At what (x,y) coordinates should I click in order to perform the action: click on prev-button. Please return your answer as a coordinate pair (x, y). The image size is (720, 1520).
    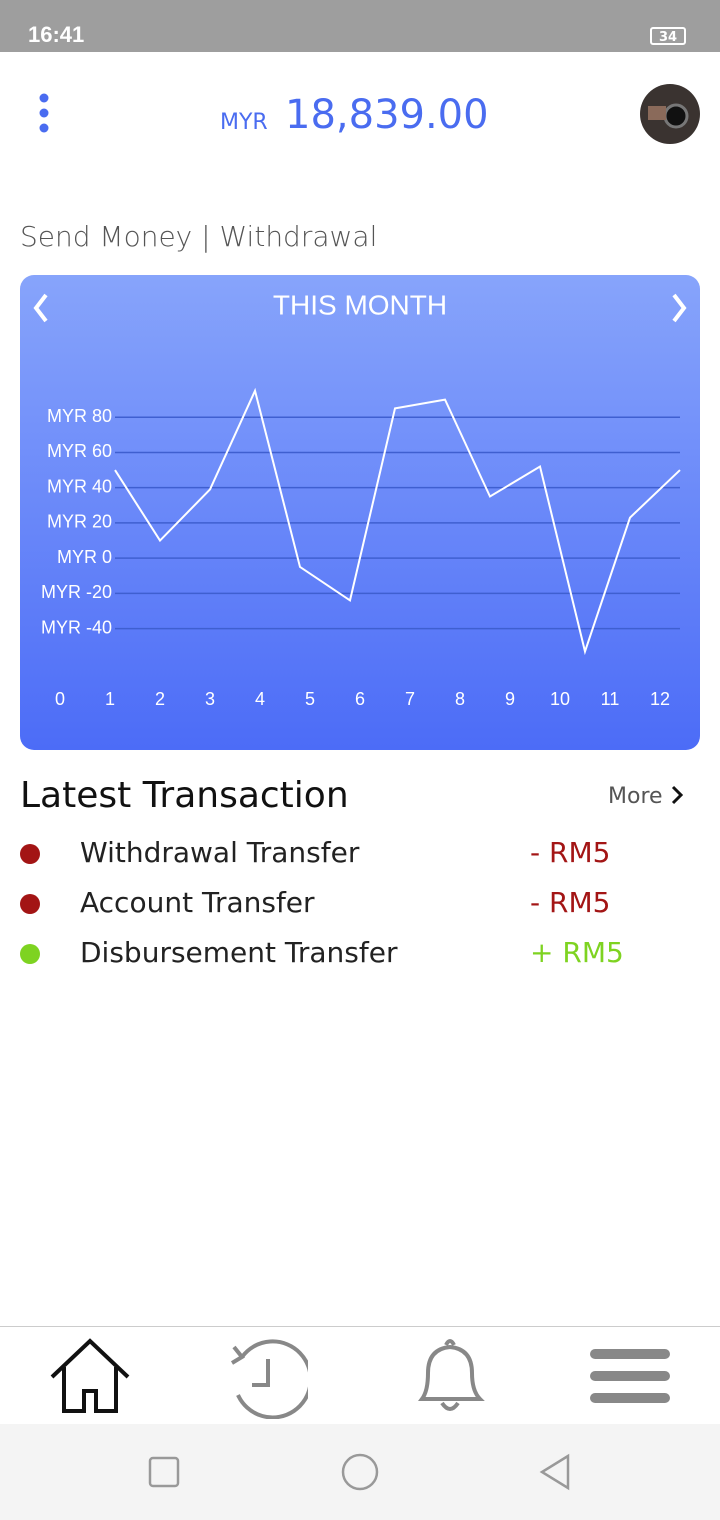
    Looking at the image, I should click on (40, 308).